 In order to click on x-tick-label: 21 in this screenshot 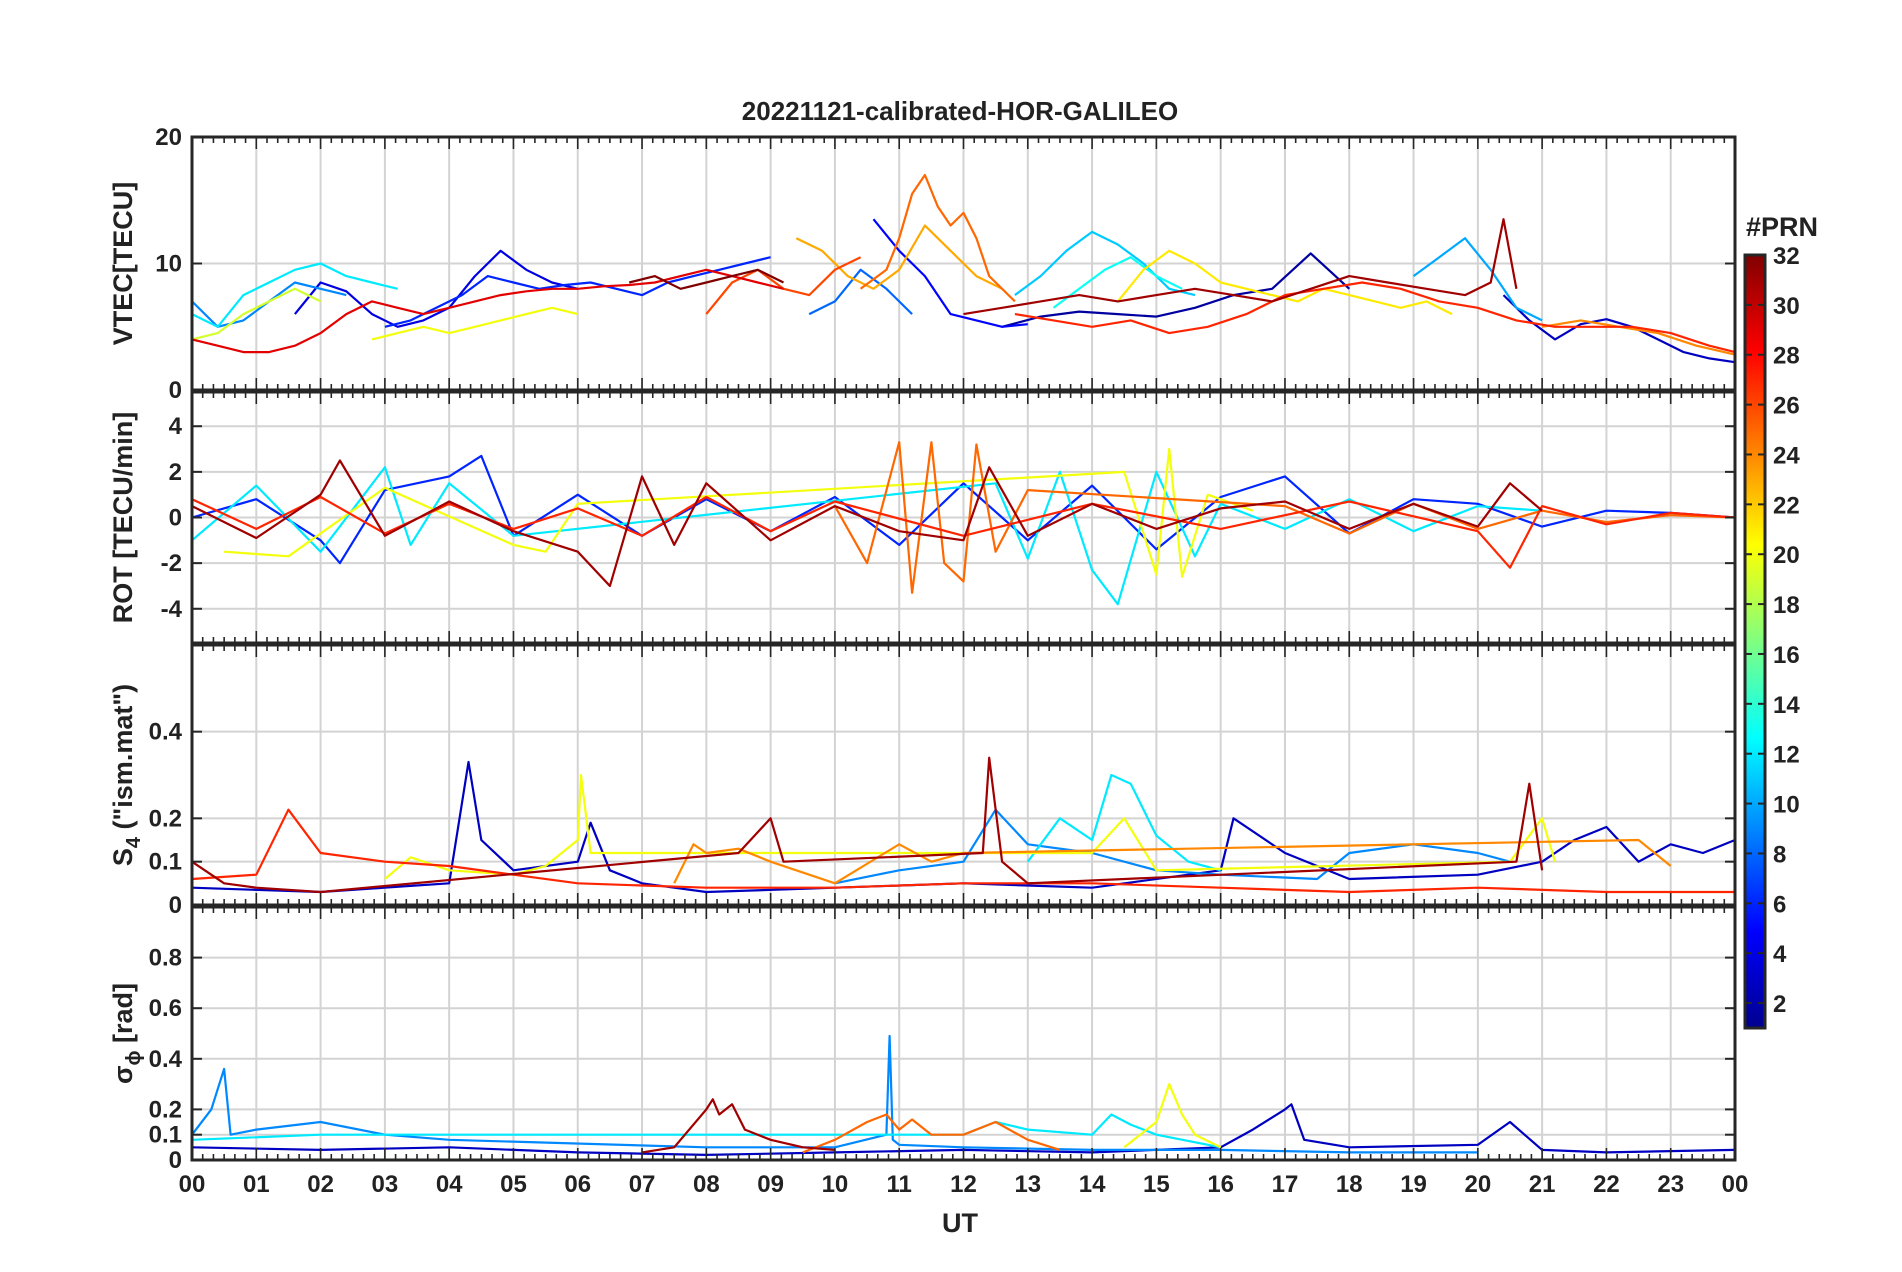, I will do `click(1542, 1184)`.